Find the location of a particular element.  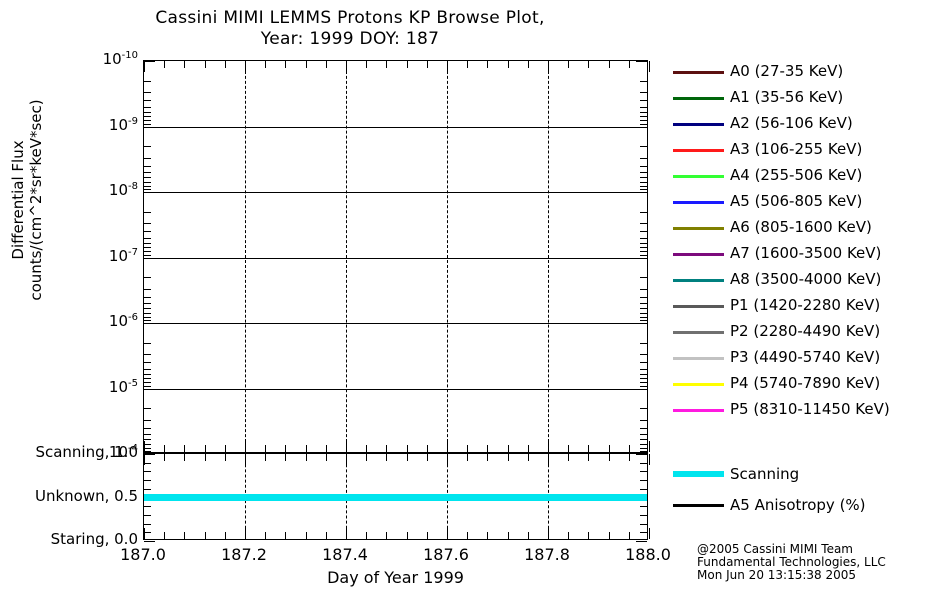

legend-item: A5 (506-805 KeV) is located at coordinates (809, 203).